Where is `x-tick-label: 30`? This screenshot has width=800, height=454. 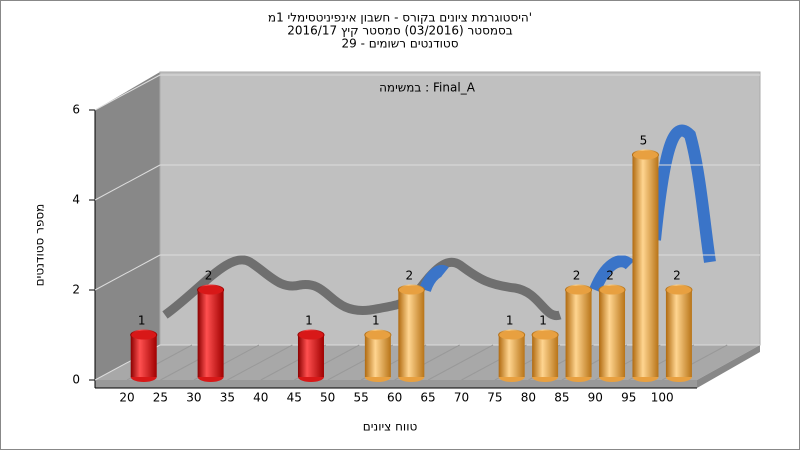
x-tick-label: 30 is located at coordinates (193, 398).